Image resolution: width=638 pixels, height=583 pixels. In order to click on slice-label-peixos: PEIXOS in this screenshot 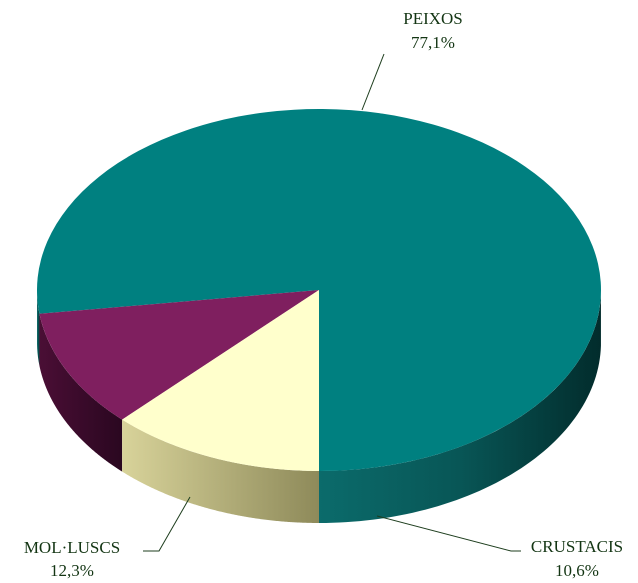, I will do `click(433, 18)`.